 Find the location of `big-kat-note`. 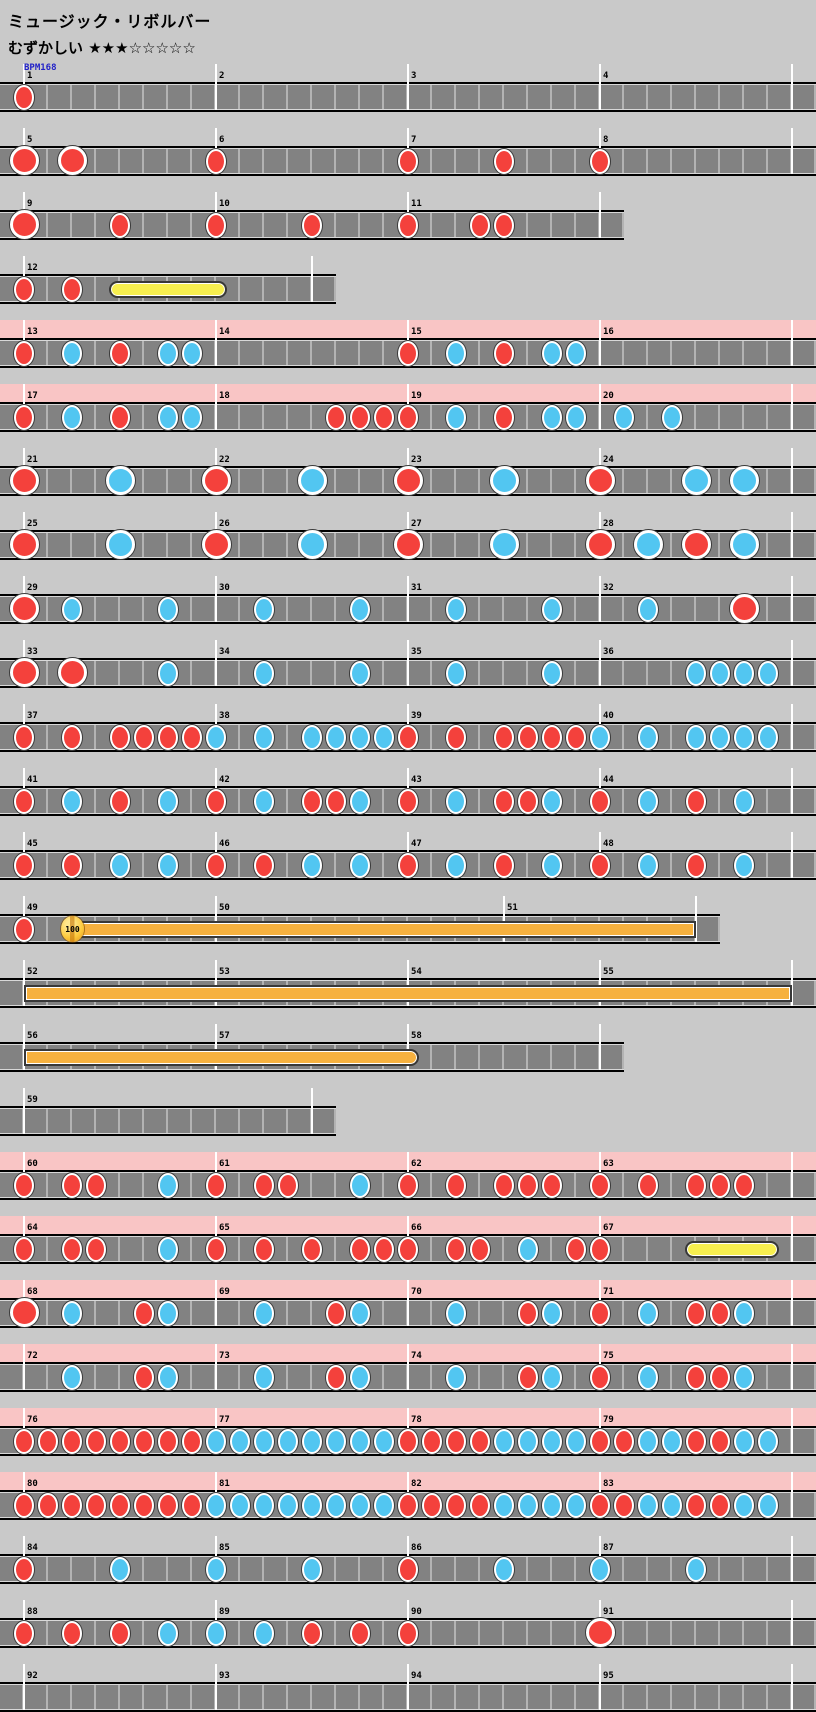

big-kat-note is located at coordinates (120, 544).